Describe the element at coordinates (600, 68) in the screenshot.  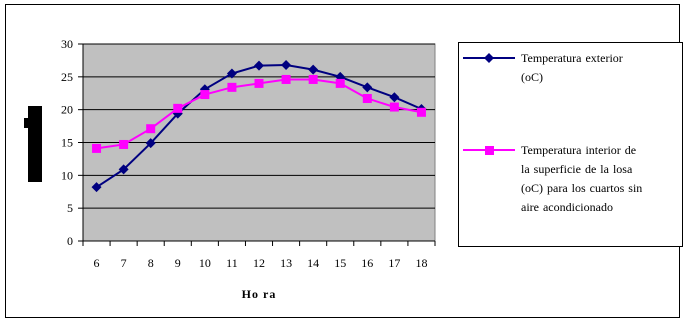
I see `legend-label-exterior: Temperatura exterior (oC)` at that location.